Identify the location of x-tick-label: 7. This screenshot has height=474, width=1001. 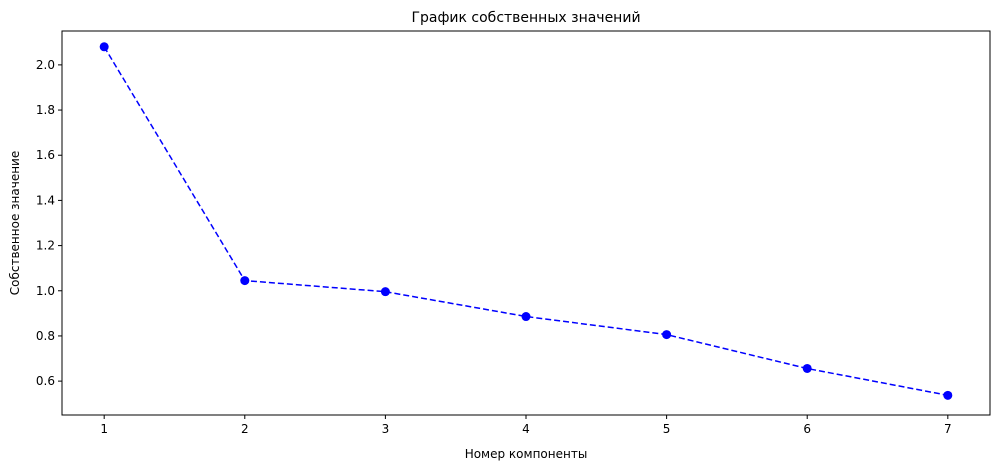
(948, 429).